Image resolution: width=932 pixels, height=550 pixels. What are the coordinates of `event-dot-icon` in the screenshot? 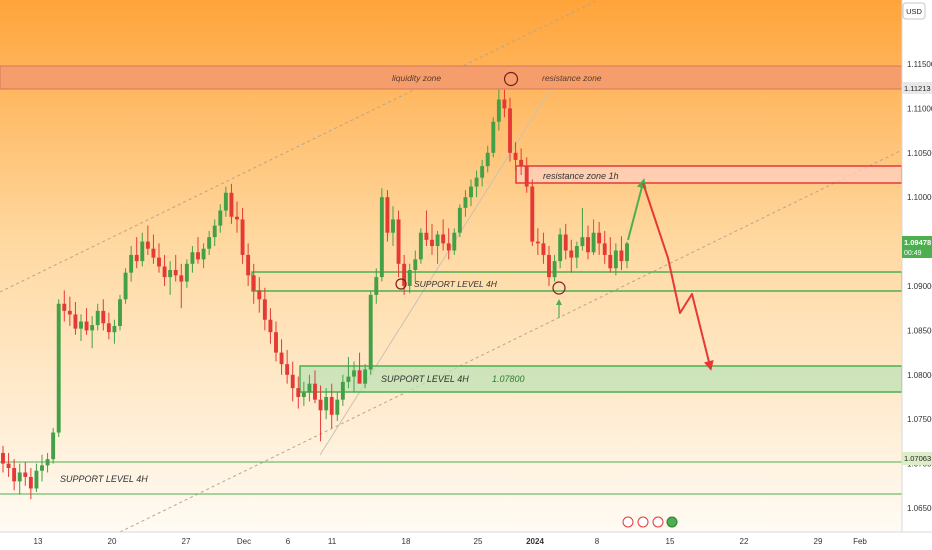 It's located at (672, 522).